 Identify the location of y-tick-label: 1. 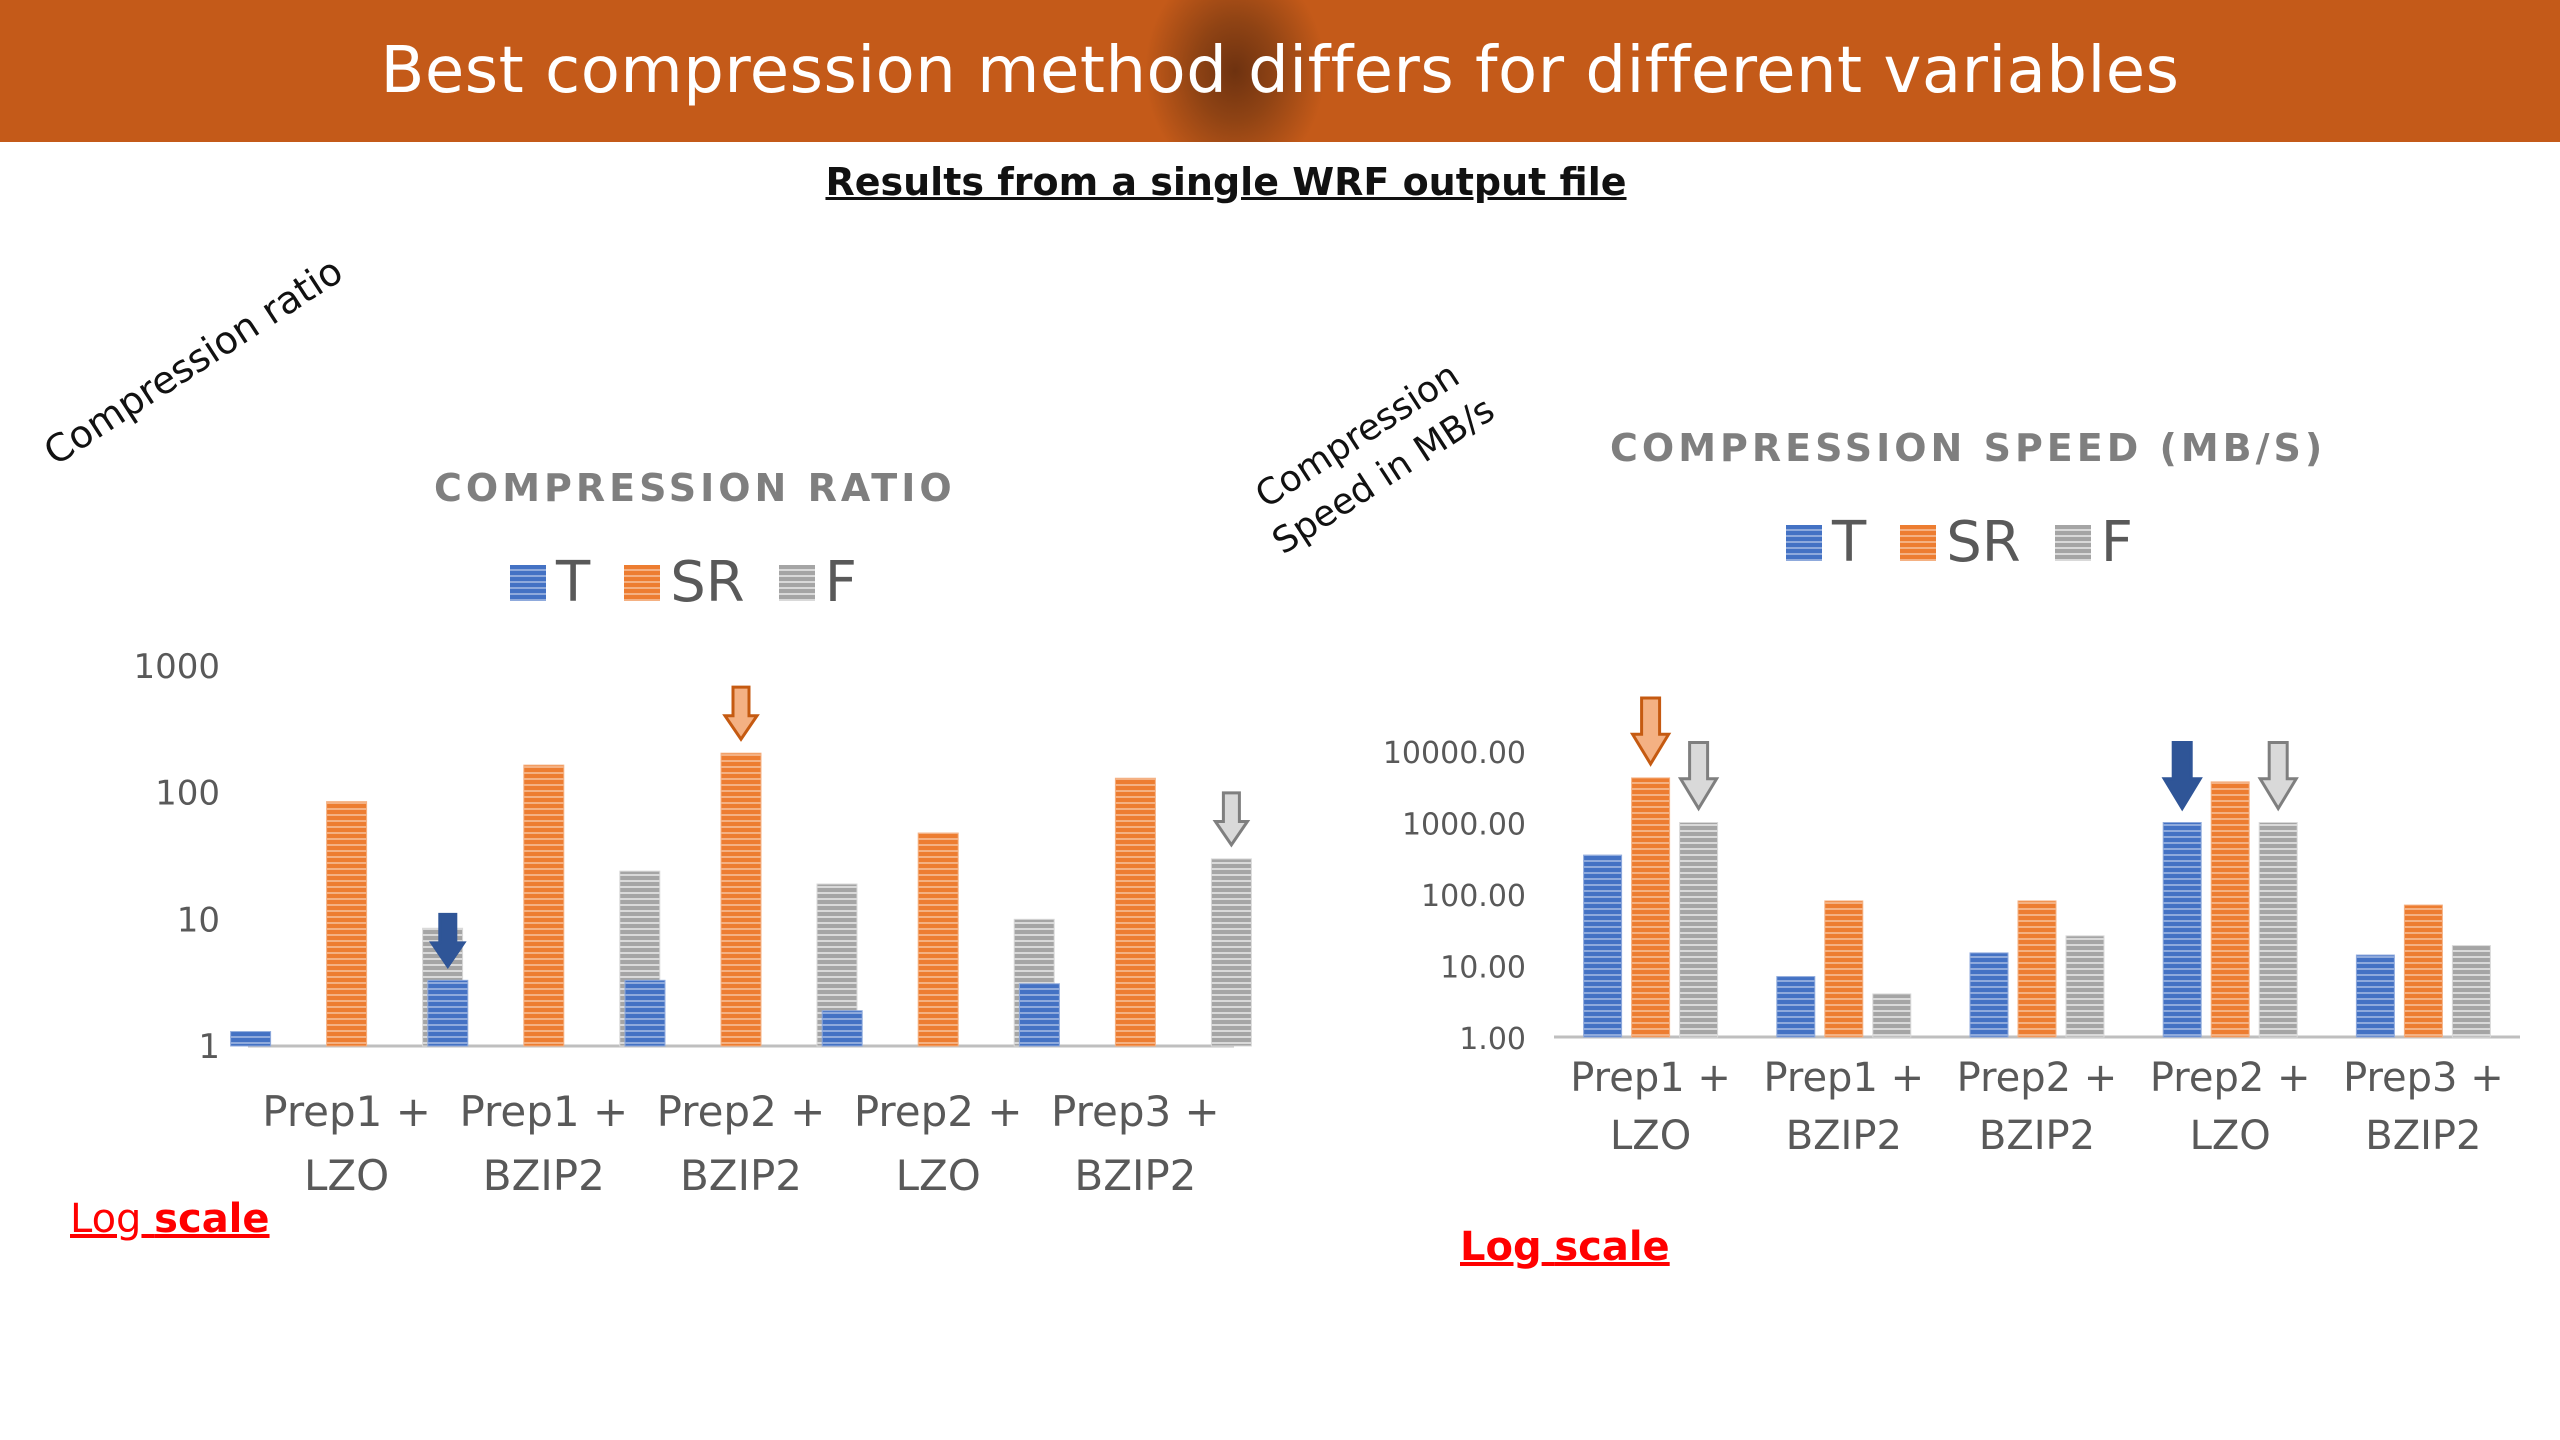
(209, 1047).